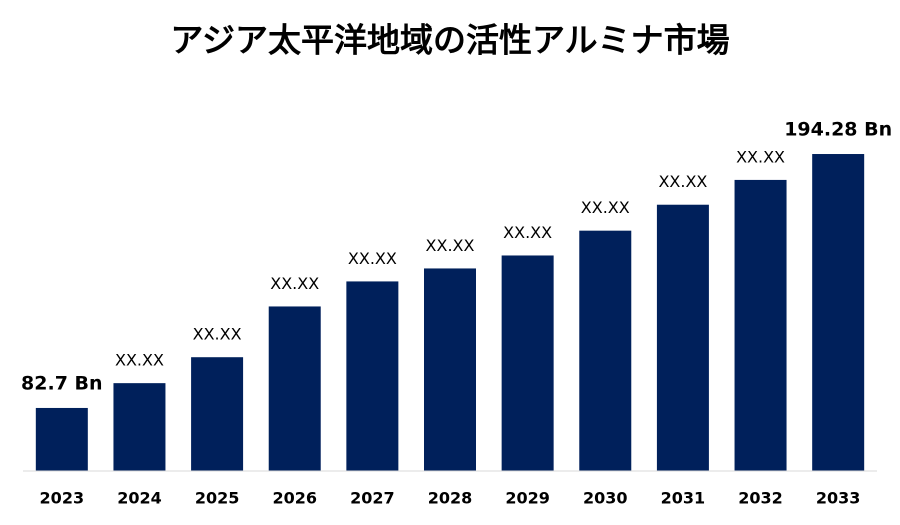 Image resolution: width=900 pixels, height=525 pixels. What do you see at coordinates (760, 498) in the screenshot?
I see `x-tick-label: 2032` at bounding box center [760, 498].